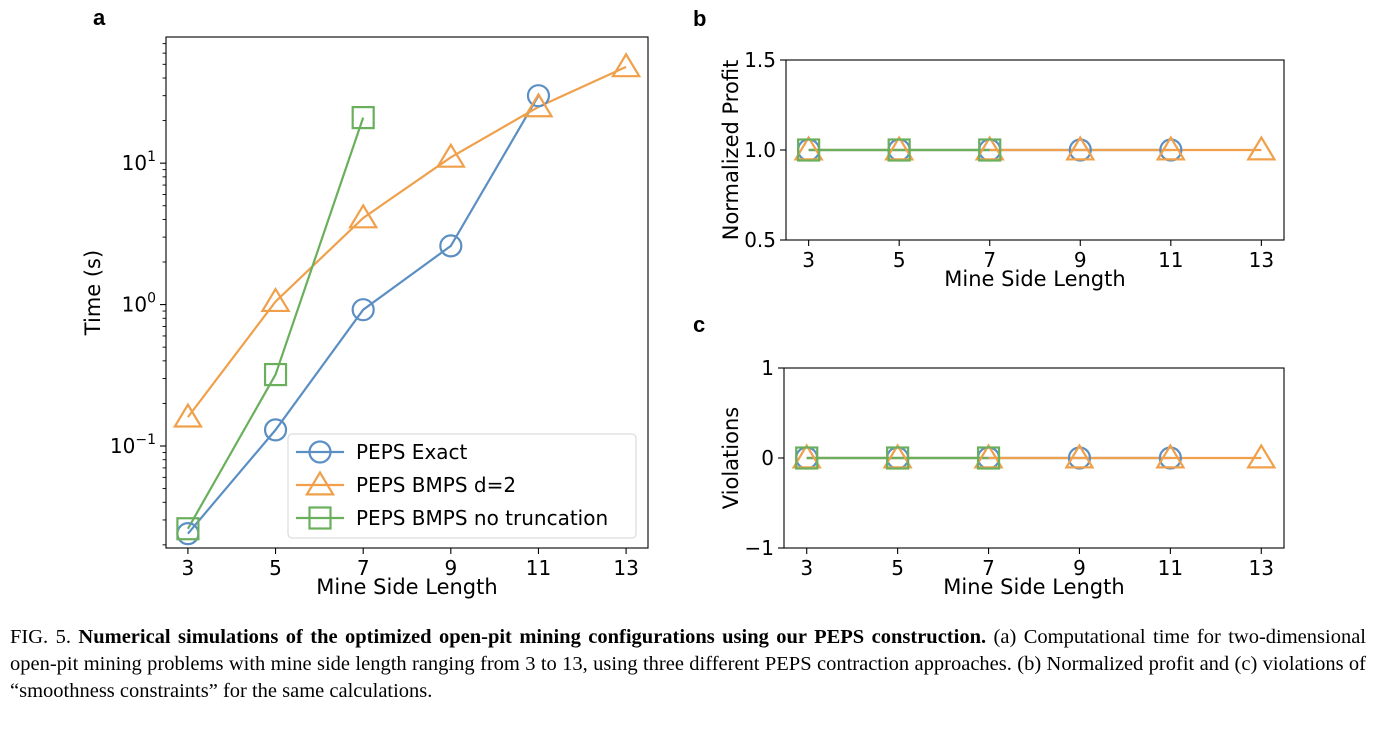  Describe the element at coordinates (731, 458) in the screenshot. I see `y-axis-label: Violations` at that location.